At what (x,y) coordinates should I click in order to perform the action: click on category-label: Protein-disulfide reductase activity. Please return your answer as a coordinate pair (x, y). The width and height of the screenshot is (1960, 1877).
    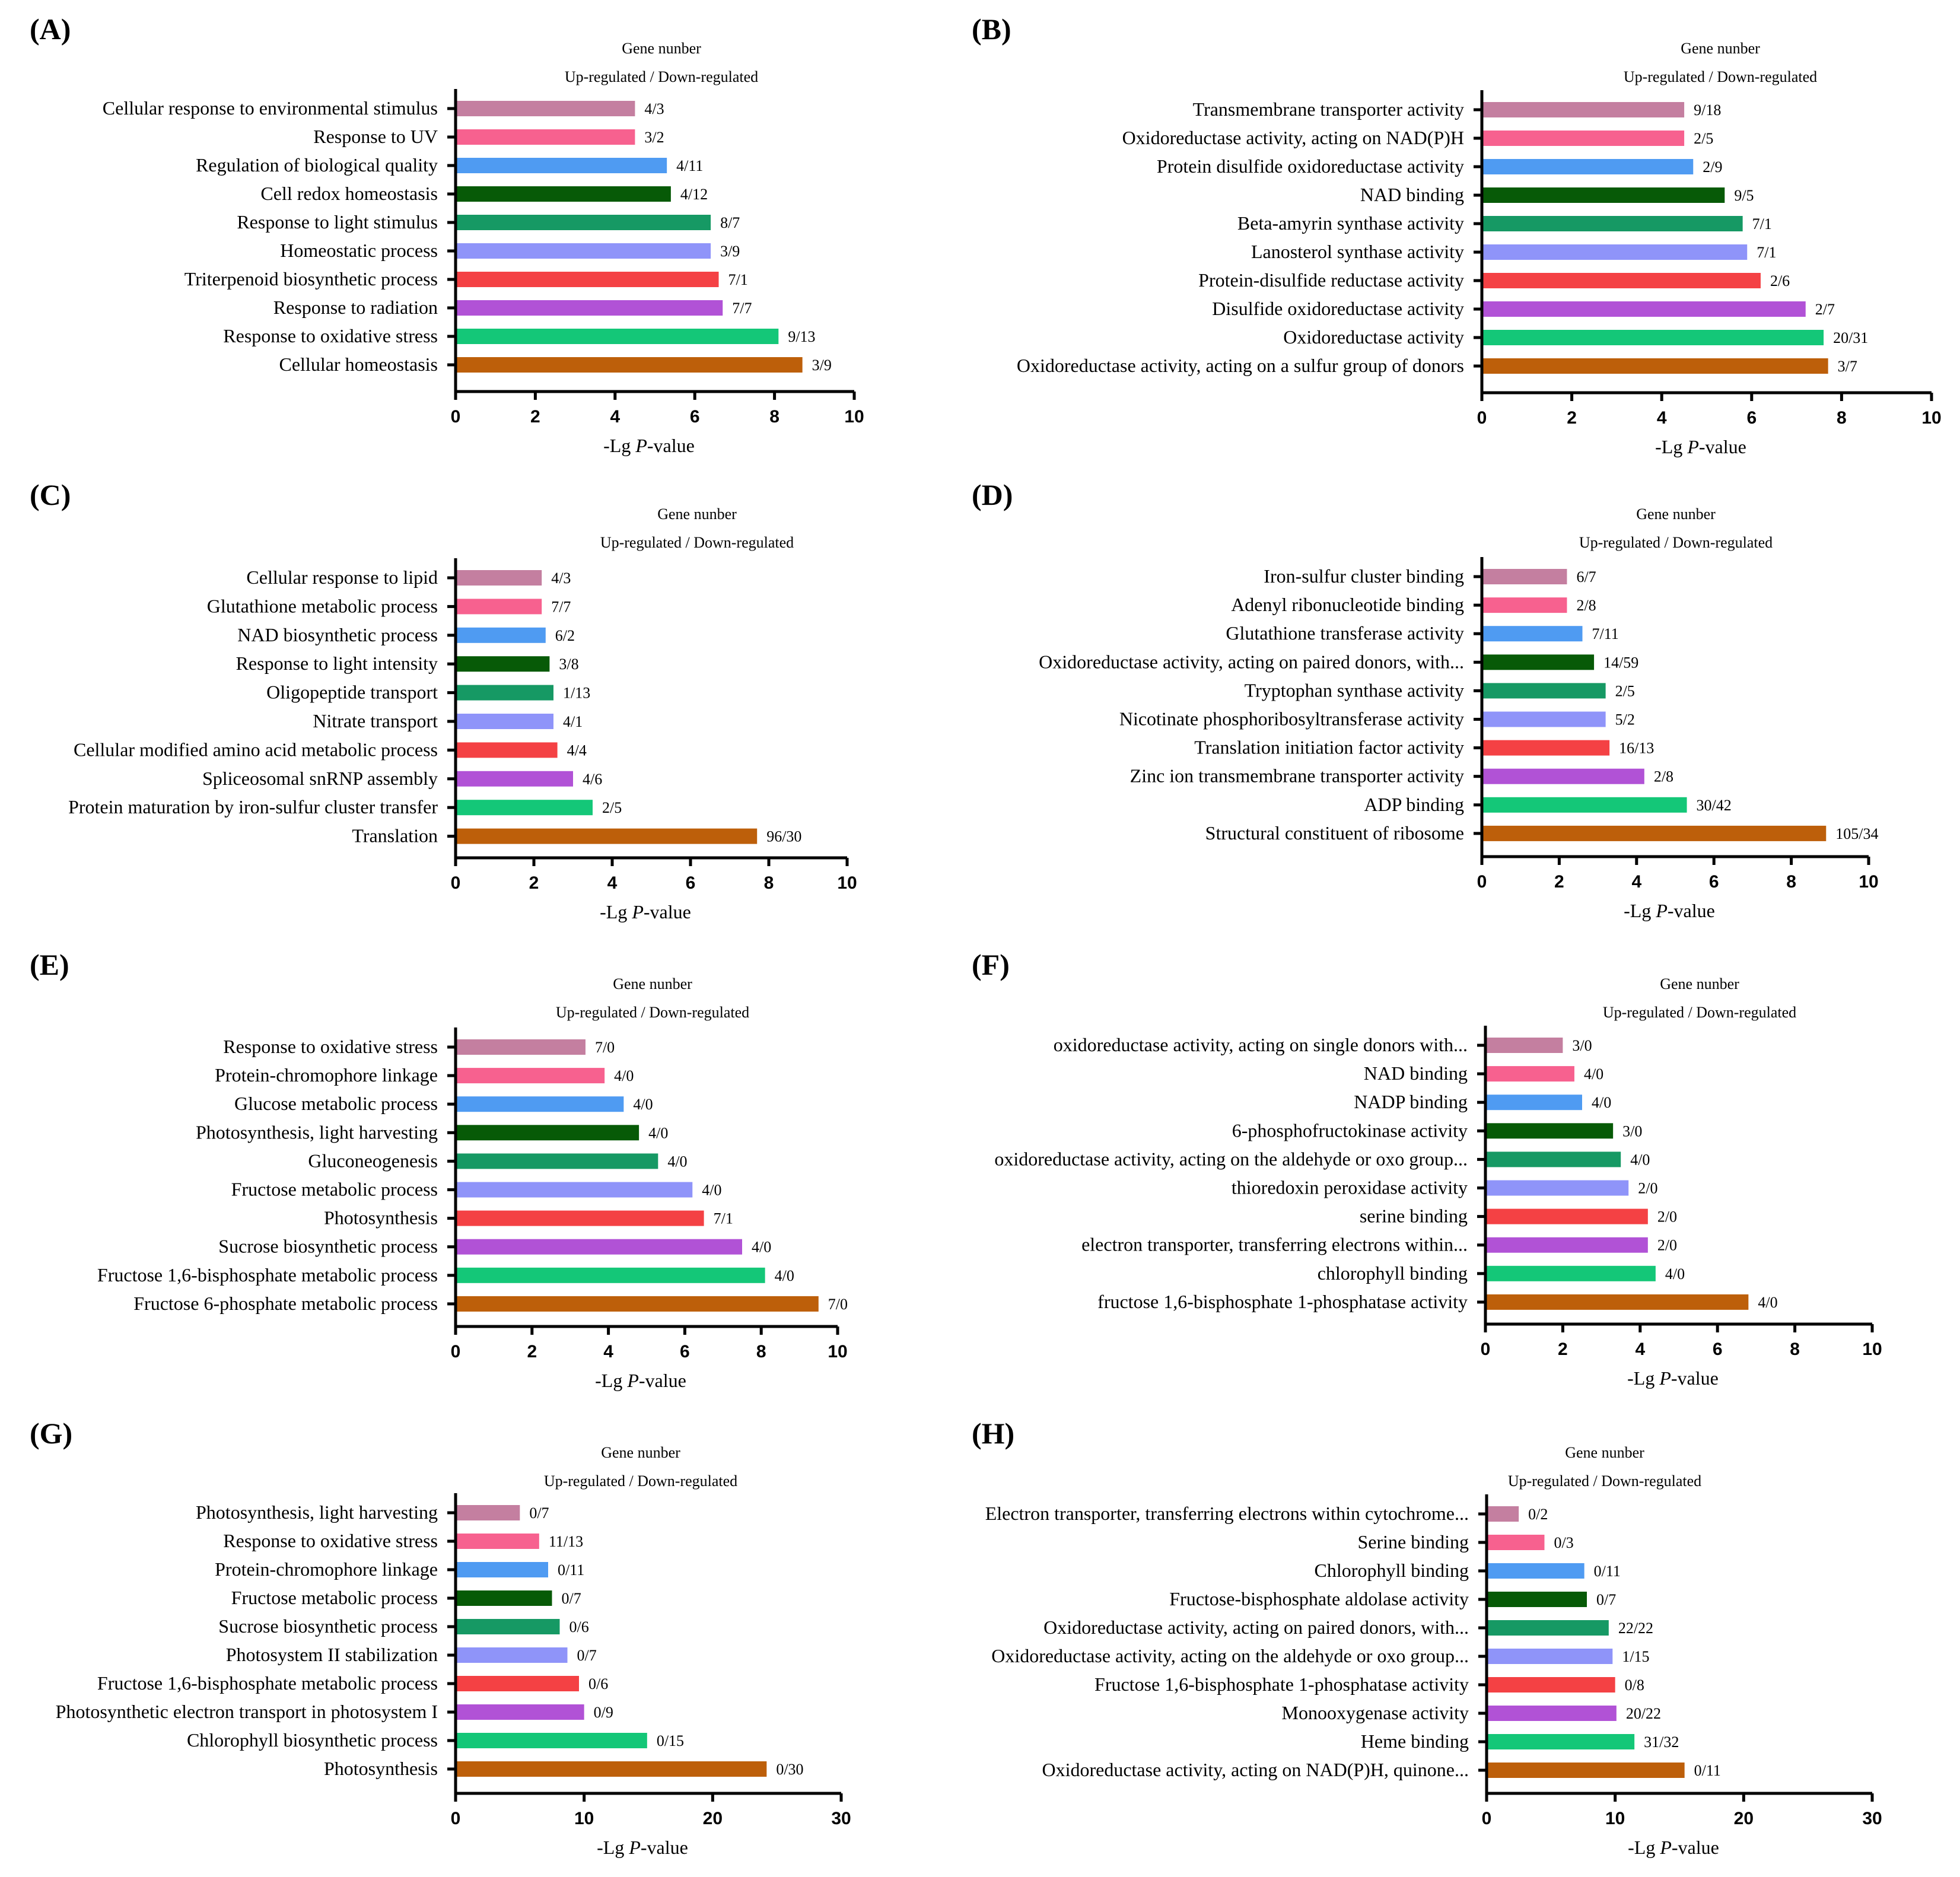
    Looking at the image, I should click on (1331, 280).